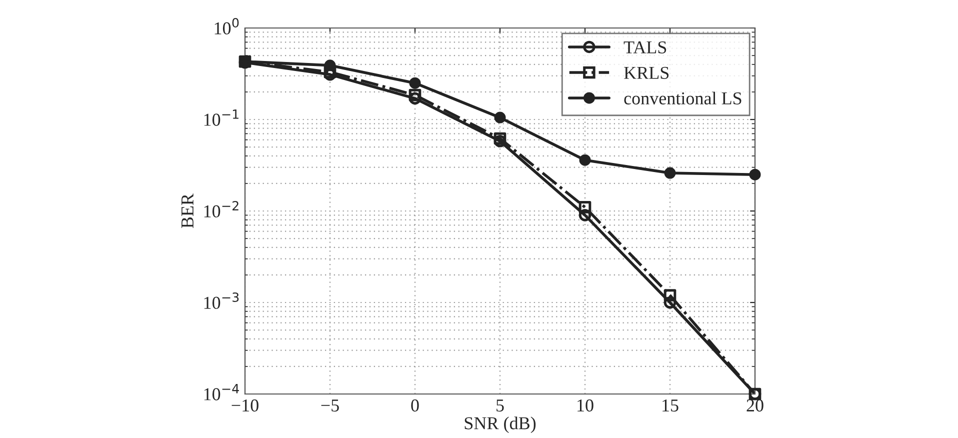  I want to click on x-tick-label: 5, so click(500, 406).